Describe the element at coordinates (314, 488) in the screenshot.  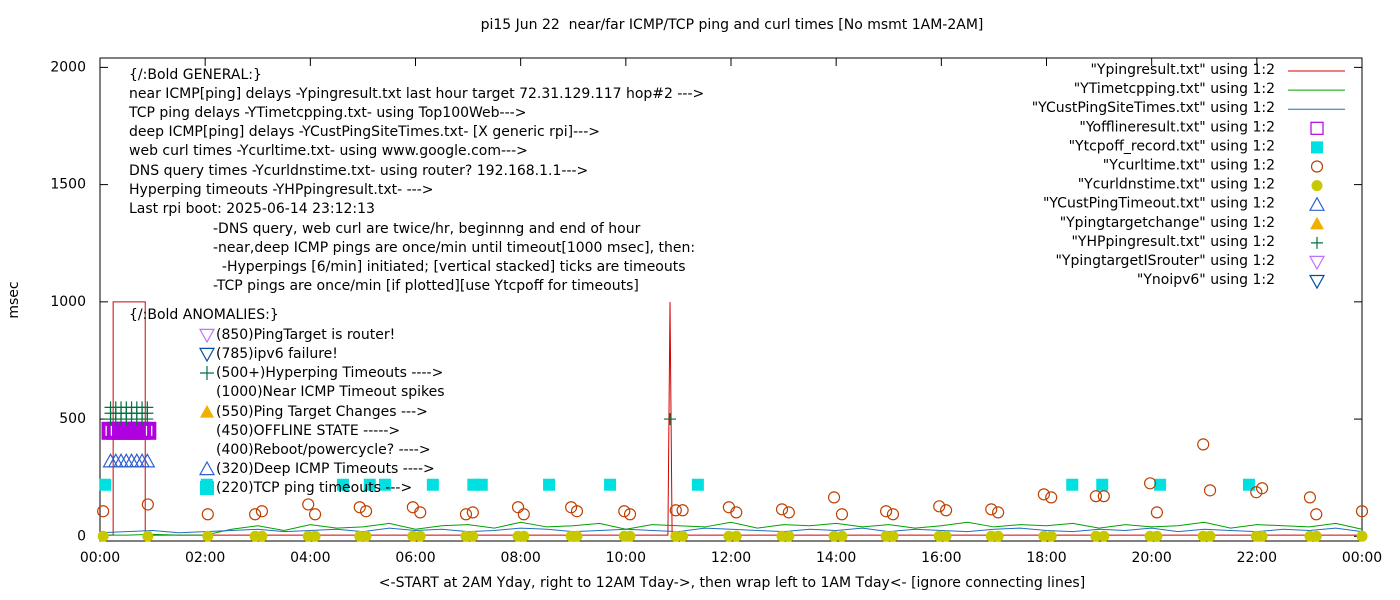
I see `annotation: (220)TCP ping timeouts --->` at that location.